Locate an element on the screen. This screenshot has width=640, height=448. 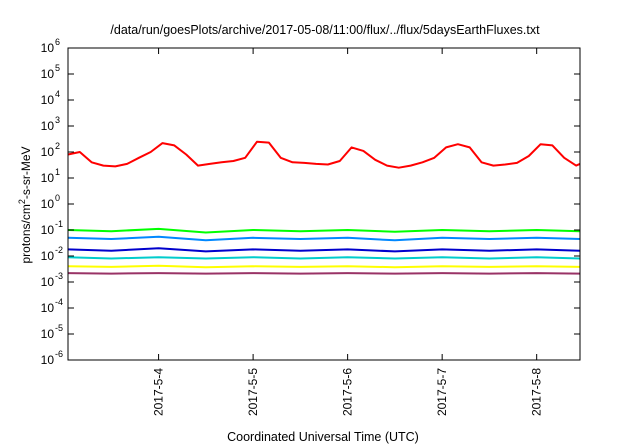
x-tick-label: 2017-5-5 is located at coordinates (253, 392).